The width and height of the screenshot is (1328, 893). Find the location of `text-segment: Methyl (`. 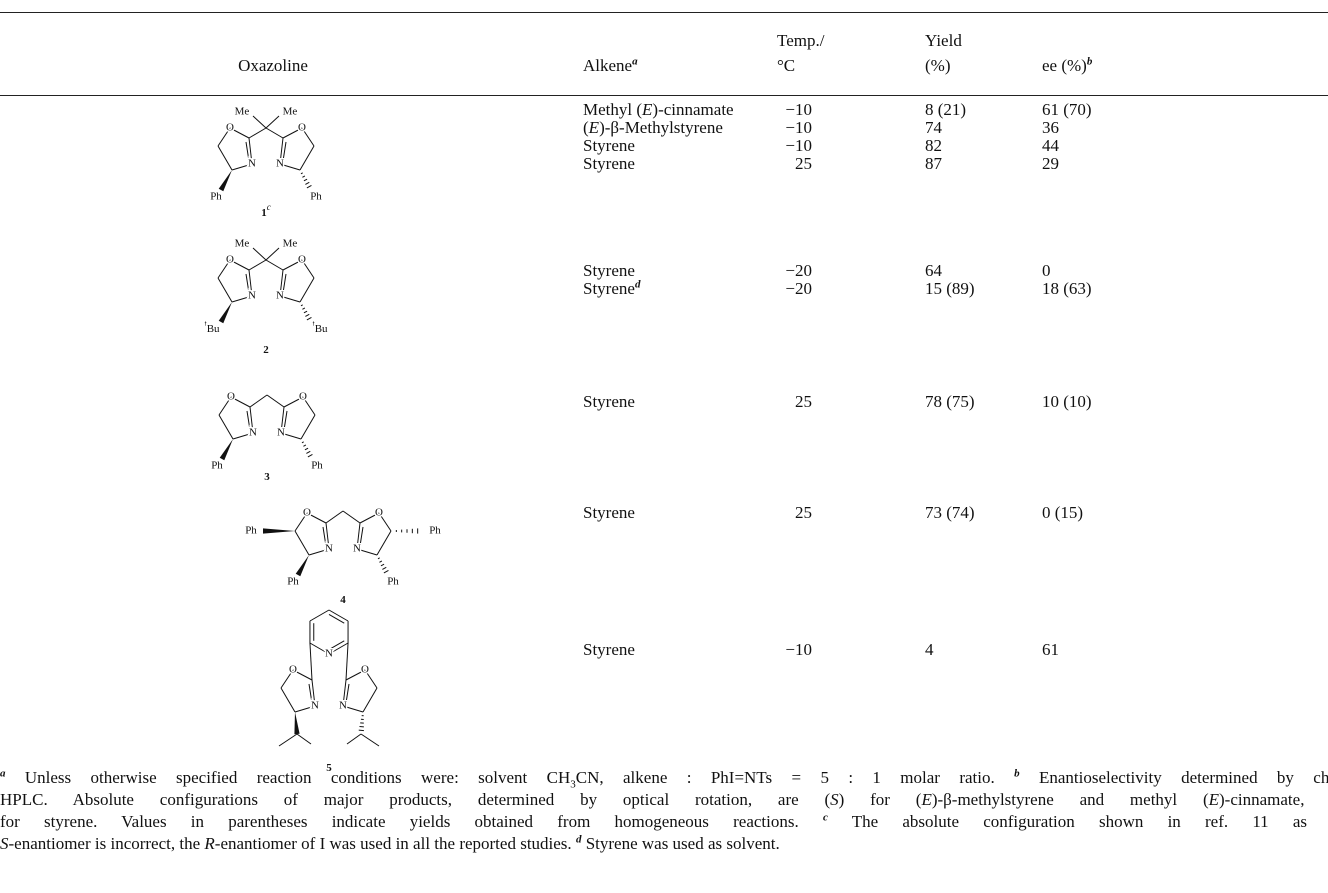

text-segment: Methyl ( is located at coordinates (613, 109).